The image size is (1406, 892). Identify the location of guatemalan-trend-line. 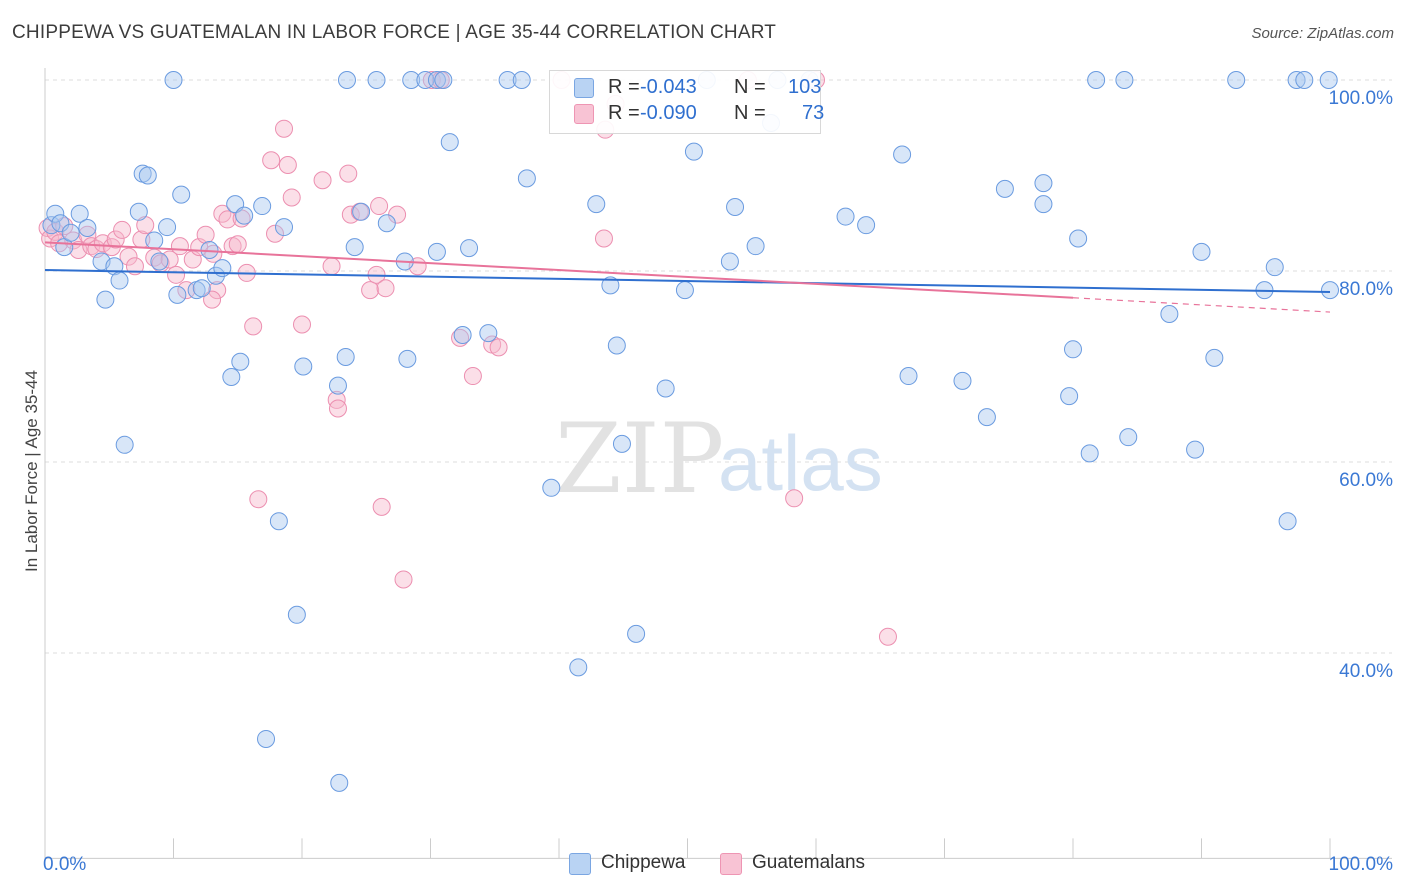
(559, 270).